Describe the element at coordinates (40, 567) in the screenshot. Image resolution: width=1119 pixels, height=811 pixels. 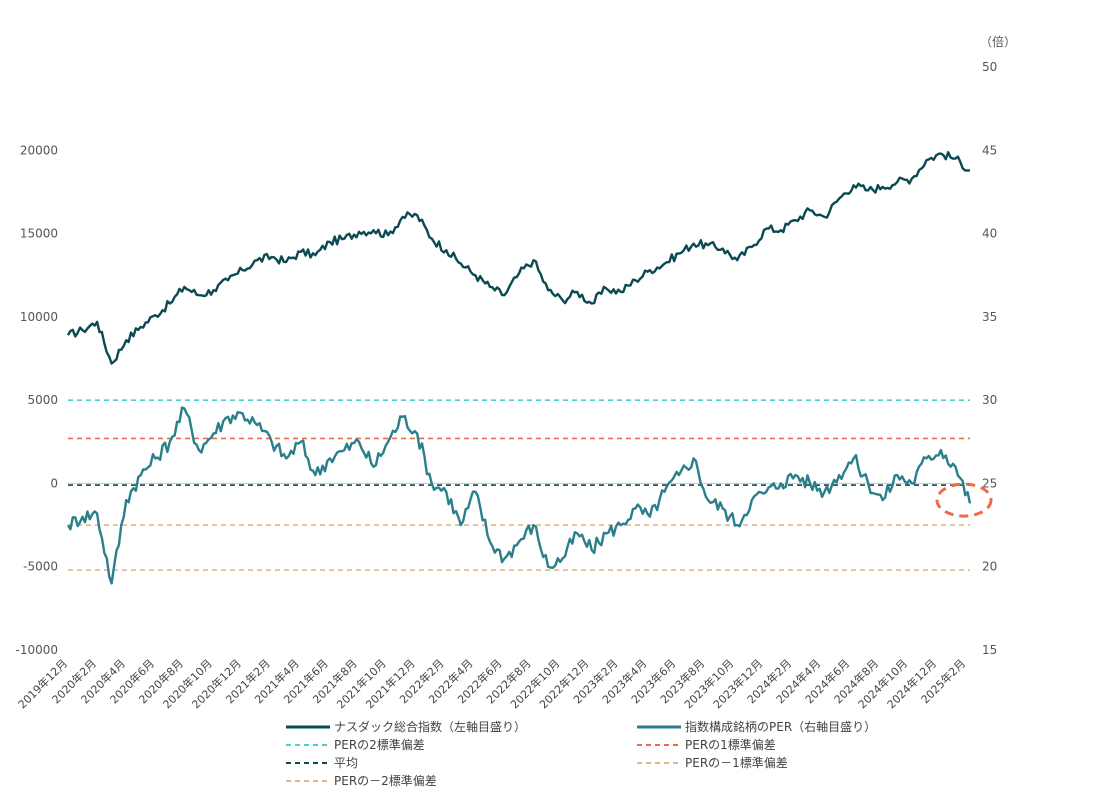
I see `left-tick-label: -5000` at that location.